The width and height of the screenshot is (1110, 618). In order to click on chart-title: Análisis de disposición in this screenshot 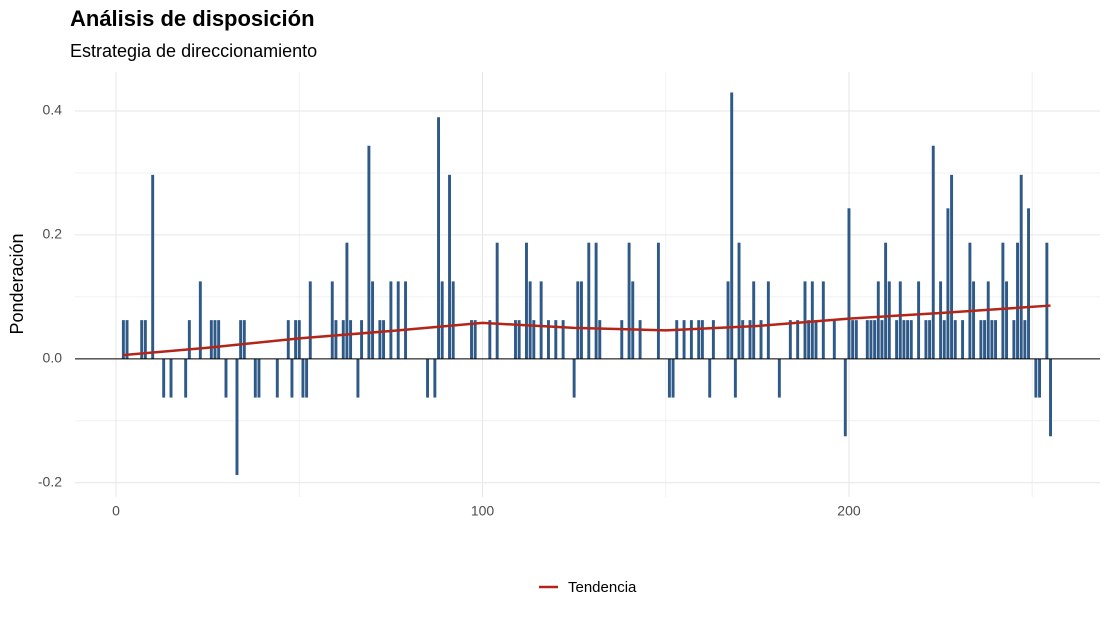, I will do `click(192, 18)`.